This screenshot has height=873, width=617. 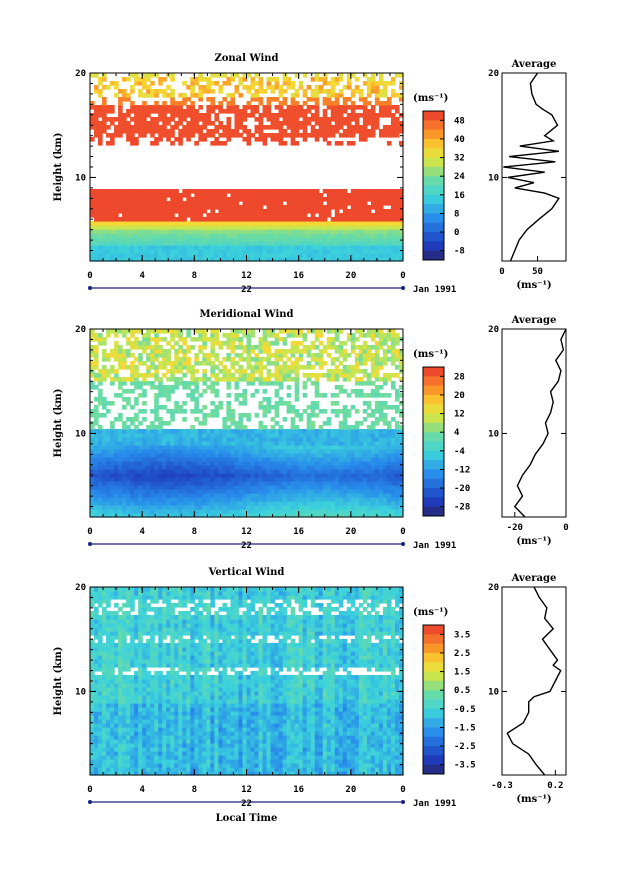 What do you see at coordinates (459, 196) in the screenshot?
I see `colorbar-label: 16` at bounding box center [459, 196].